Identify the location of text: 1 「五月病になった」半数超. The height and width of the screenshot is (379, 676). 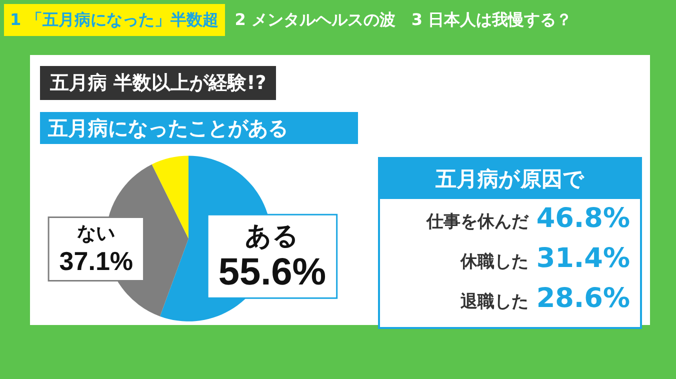
(114, 20).